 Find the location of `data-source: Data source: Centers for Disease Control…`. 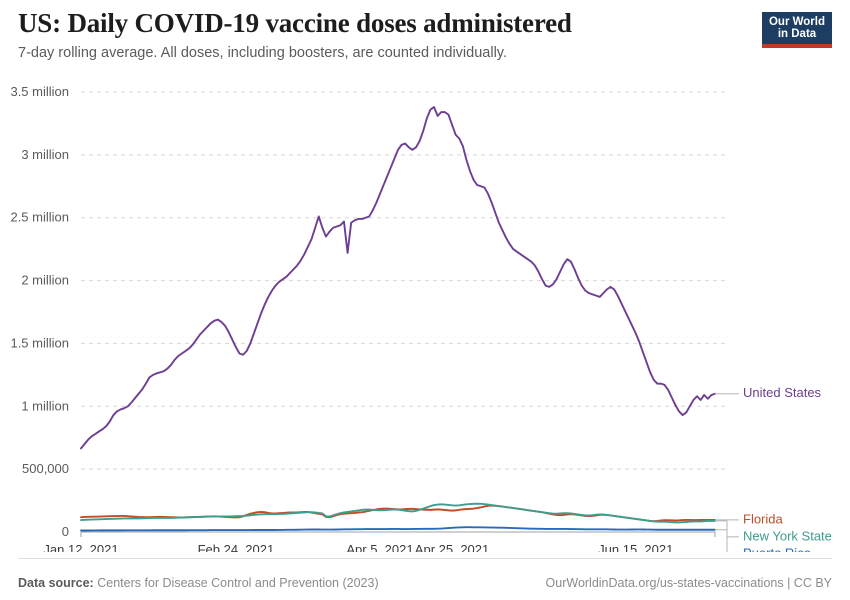

data-source: Data source: Centers for Disease Control… is located at coordinates (198, 583).